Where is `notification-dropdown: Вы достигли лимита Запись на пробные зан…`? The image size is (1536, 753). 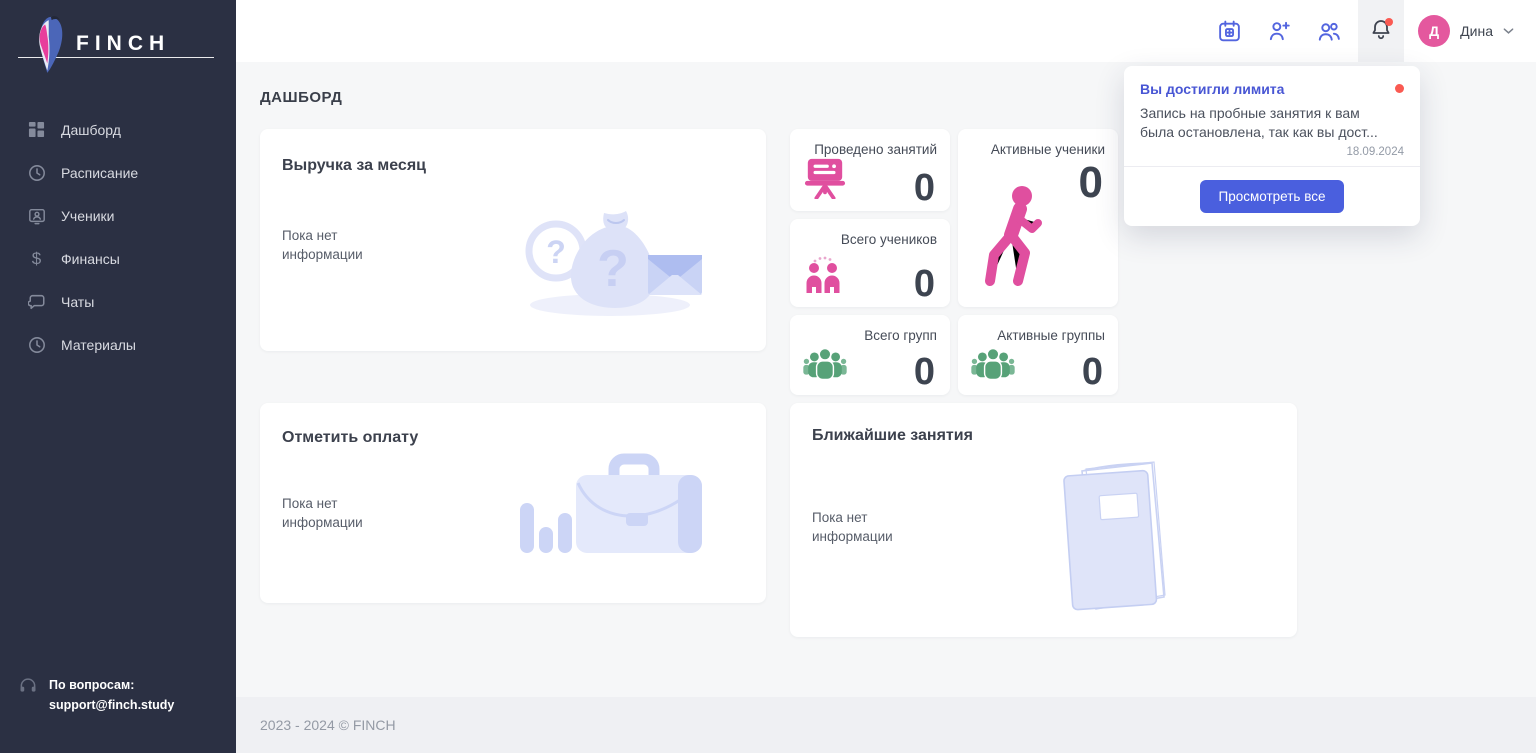 notification-dropdown: Вы достигли лимита Запись на пробные зан… is located at coordinates (1272, 146).